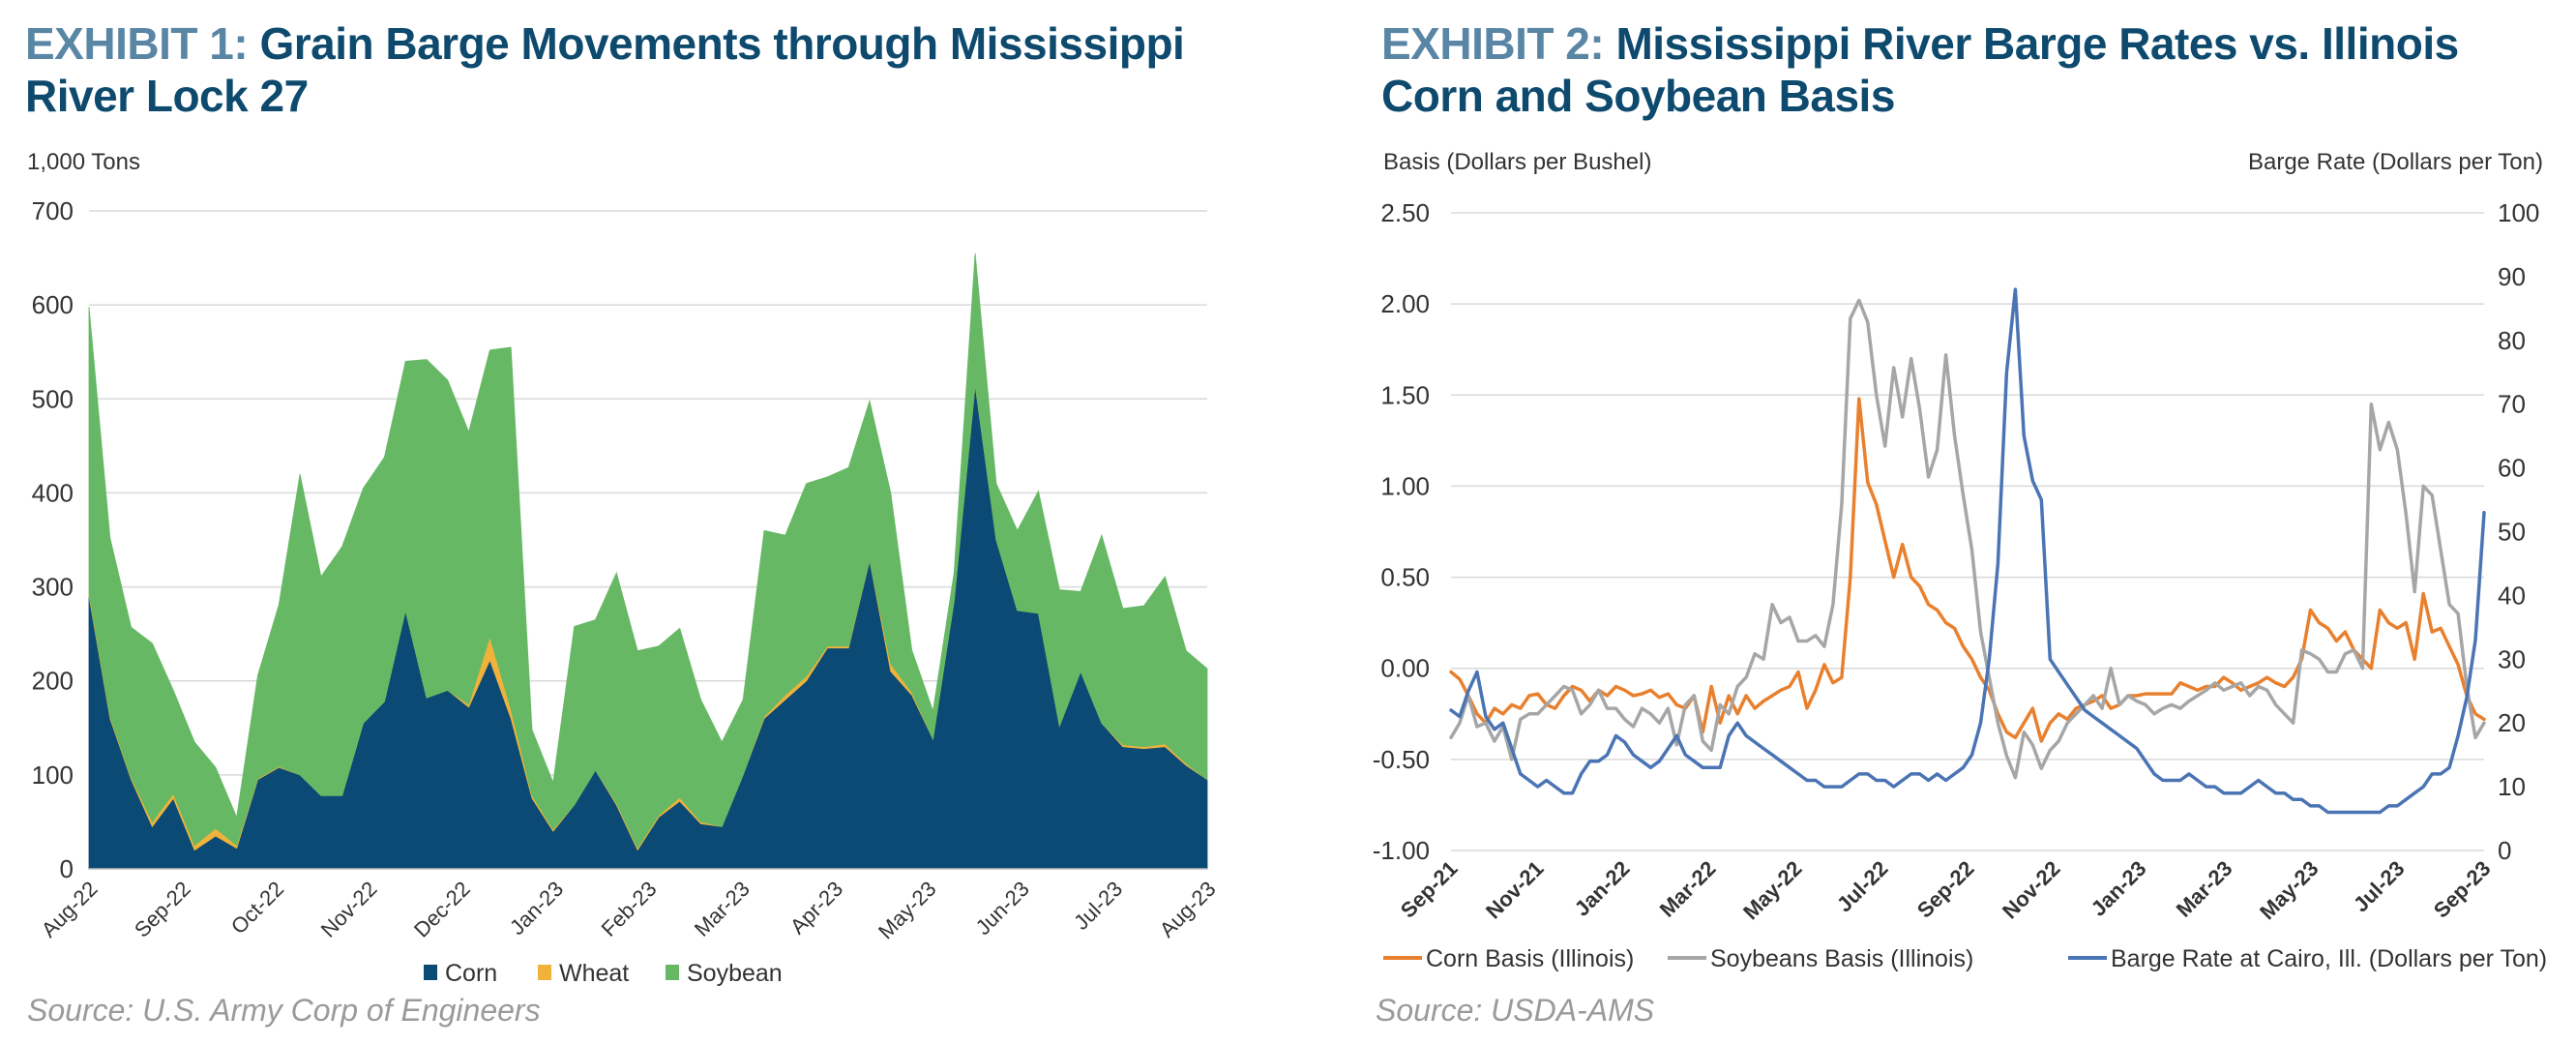  What do you see at coordinates (53, 681) in the screenshot?
I see `y-tick-label: 200` at bounding box center [53, 681].